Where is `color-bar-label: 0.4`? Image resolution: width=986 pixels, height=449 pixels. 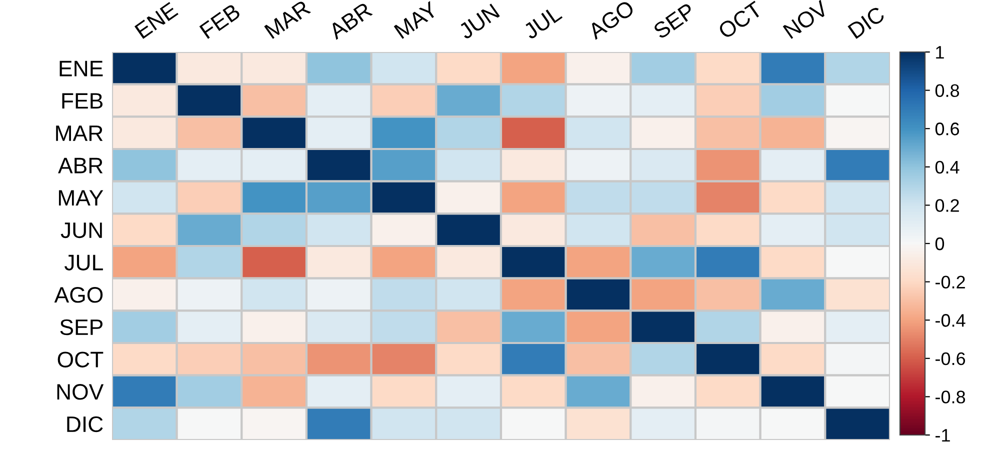
color-bar-label: 0.4 is located at coordinates (947, 167).